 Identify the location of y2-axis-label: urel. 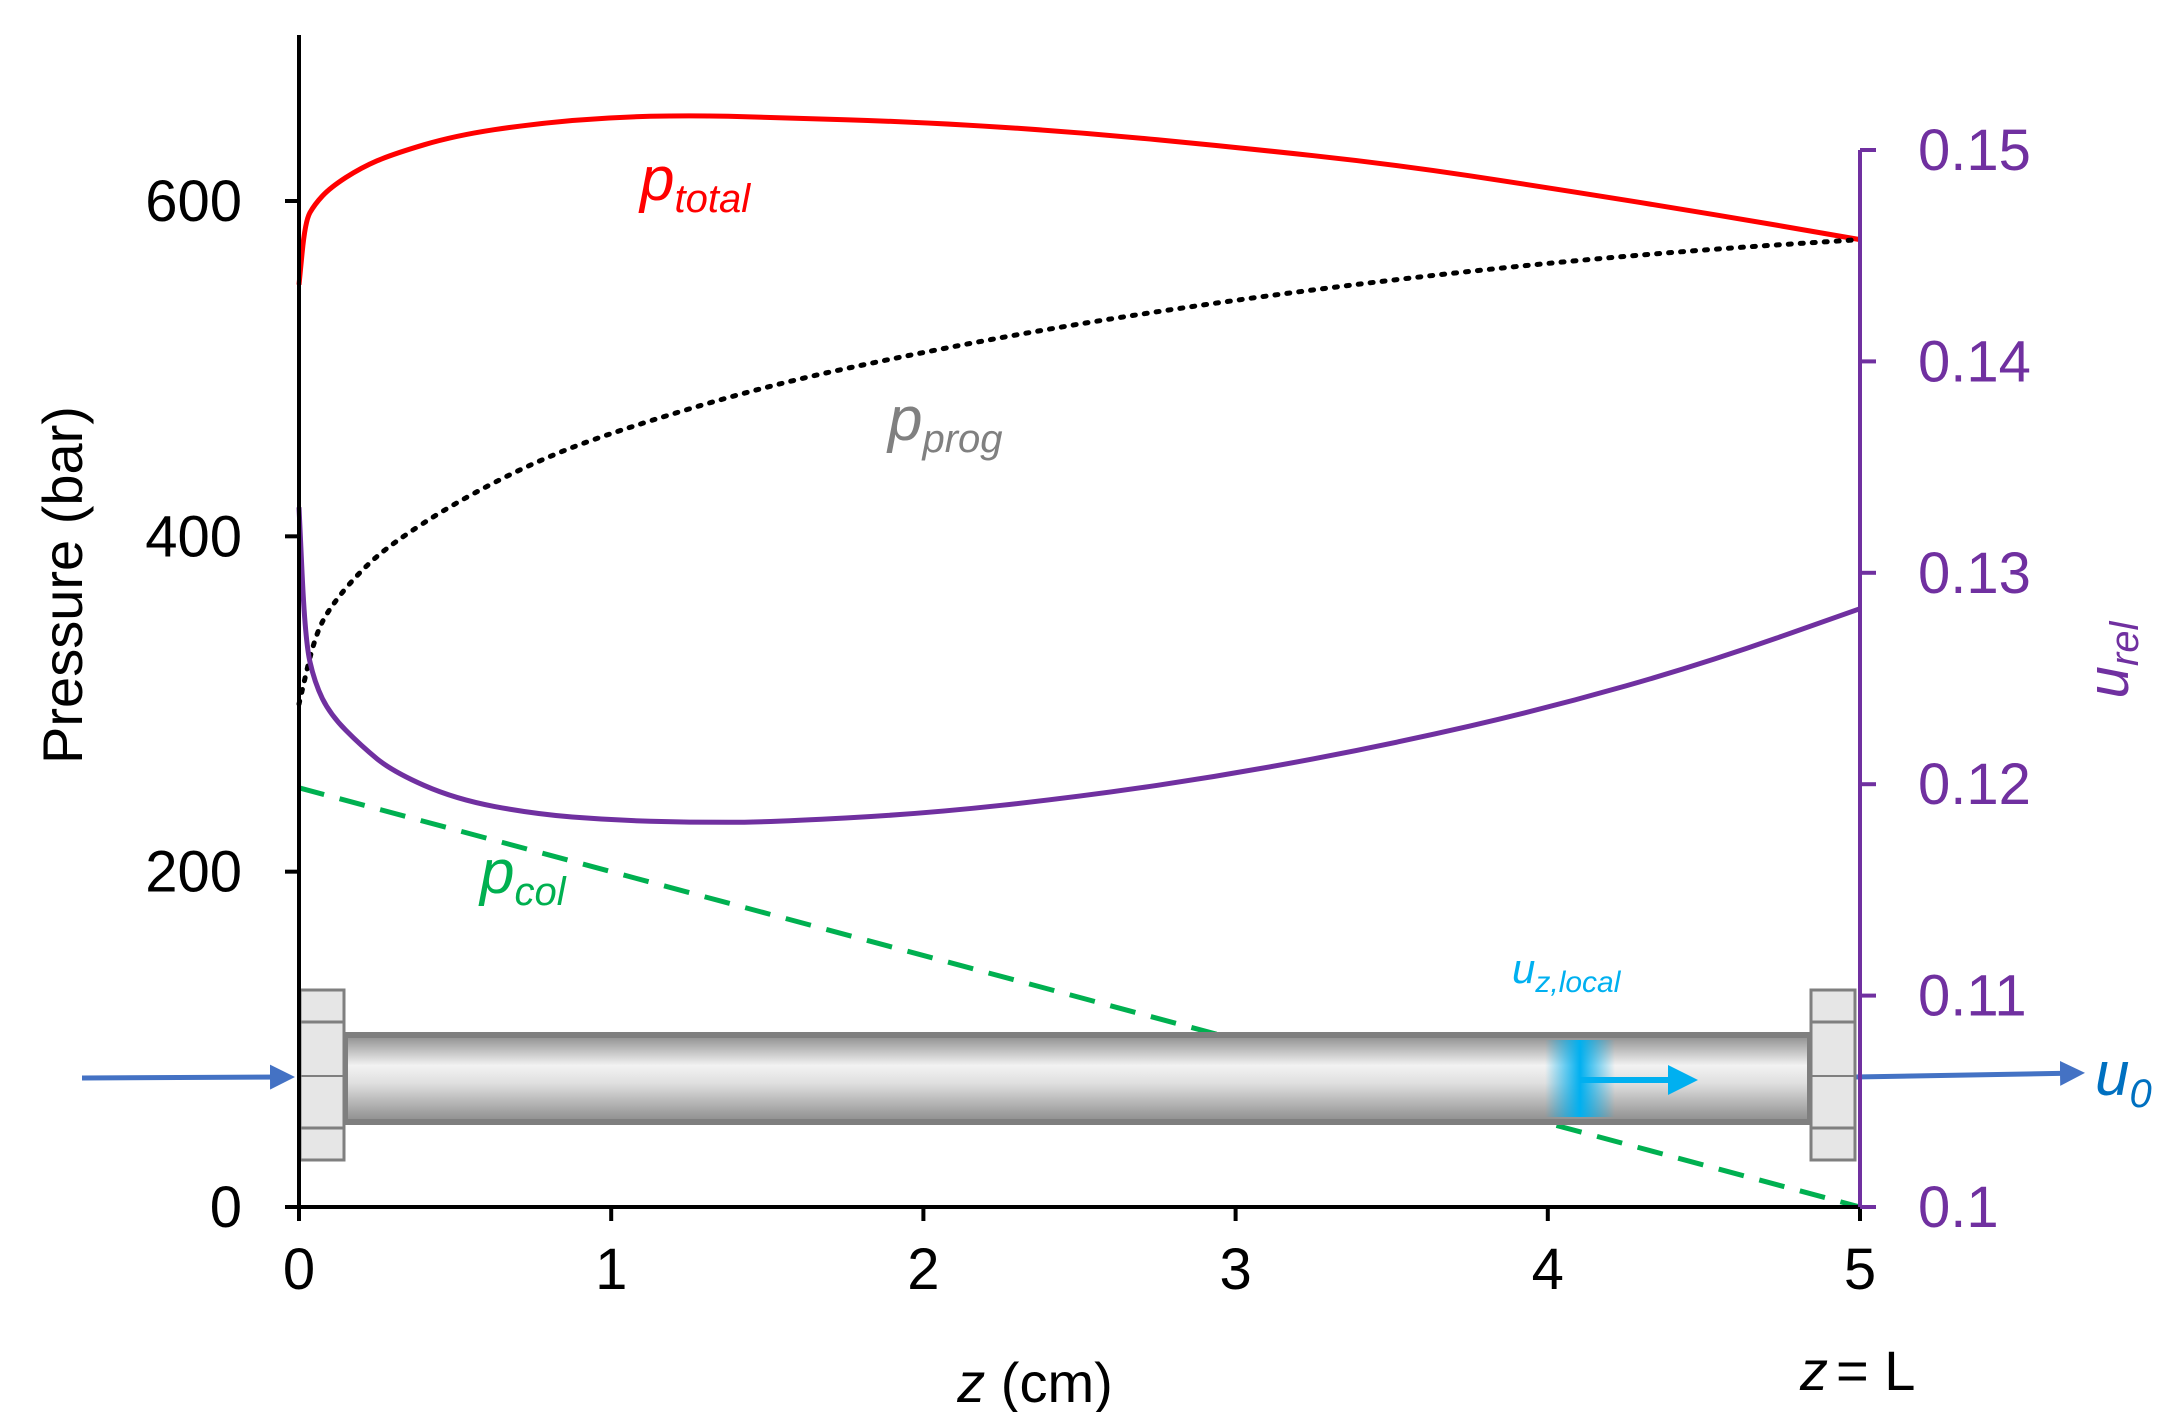
(2111, 660).